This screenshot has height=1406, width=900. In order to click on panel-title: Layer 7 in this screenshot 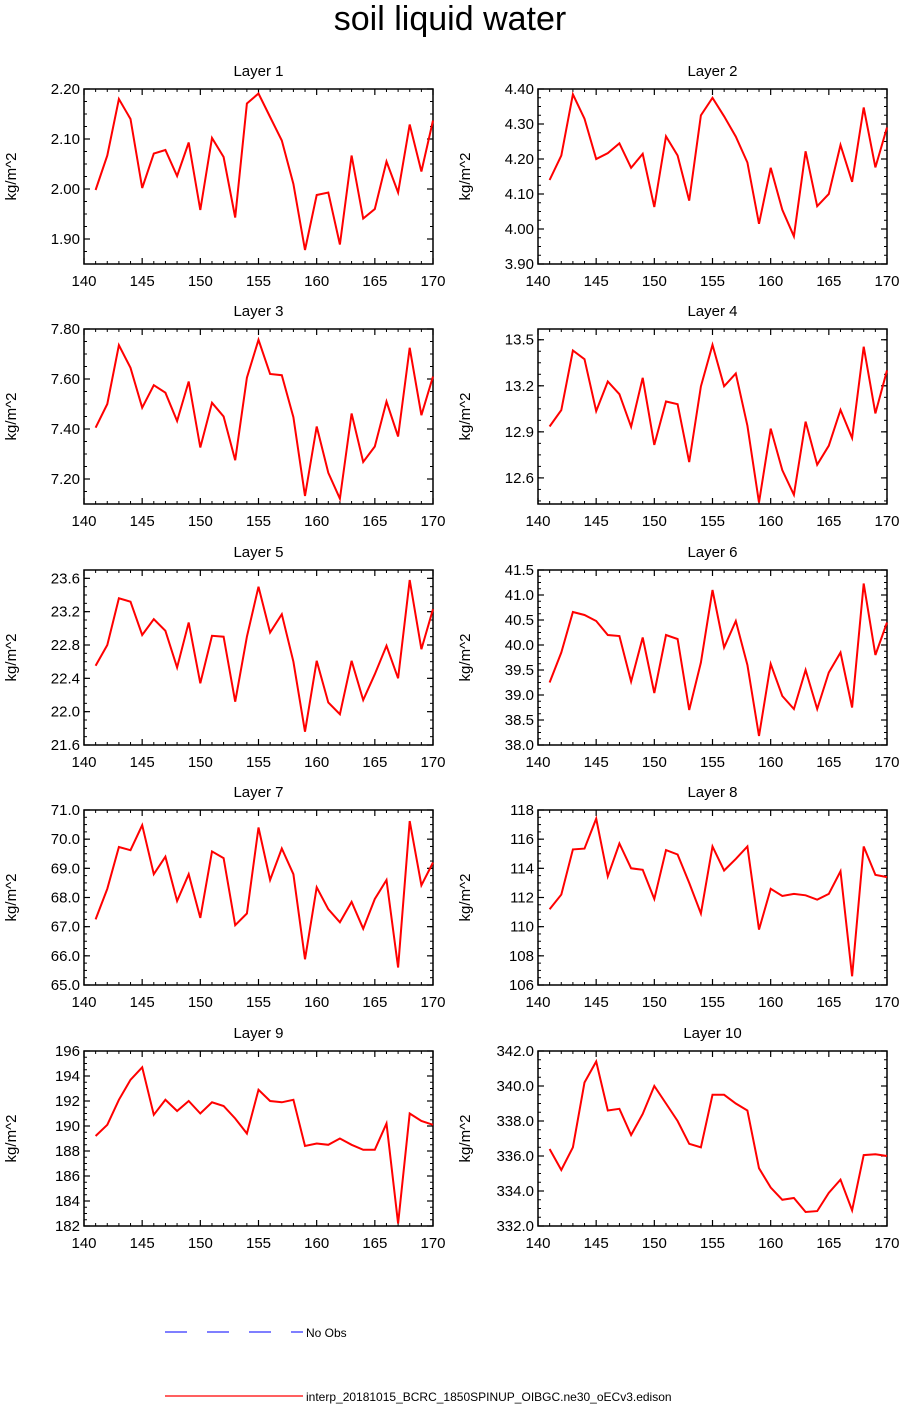, I will do `click(258, 792)`.